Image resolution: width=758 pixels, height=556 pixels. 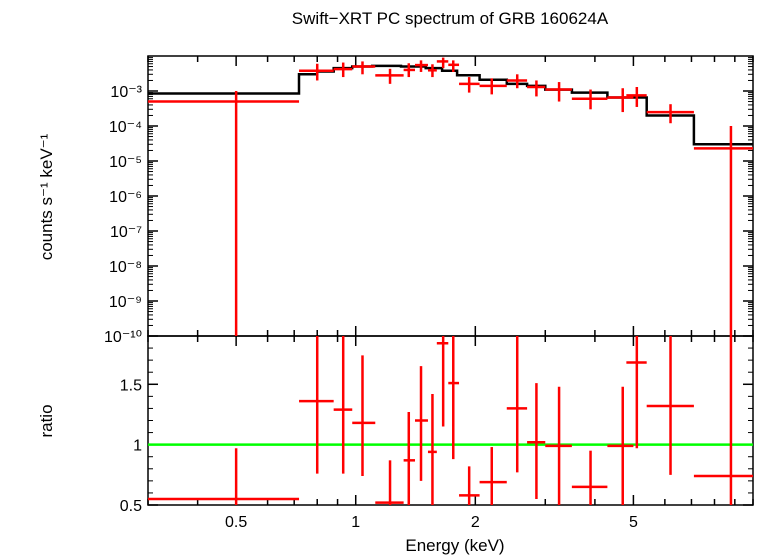 What do you see at coordinates (125, 267) in the screenshot?
I see `top-y-tick-label: 10⁻⁸` at bounding box center [125, 267].